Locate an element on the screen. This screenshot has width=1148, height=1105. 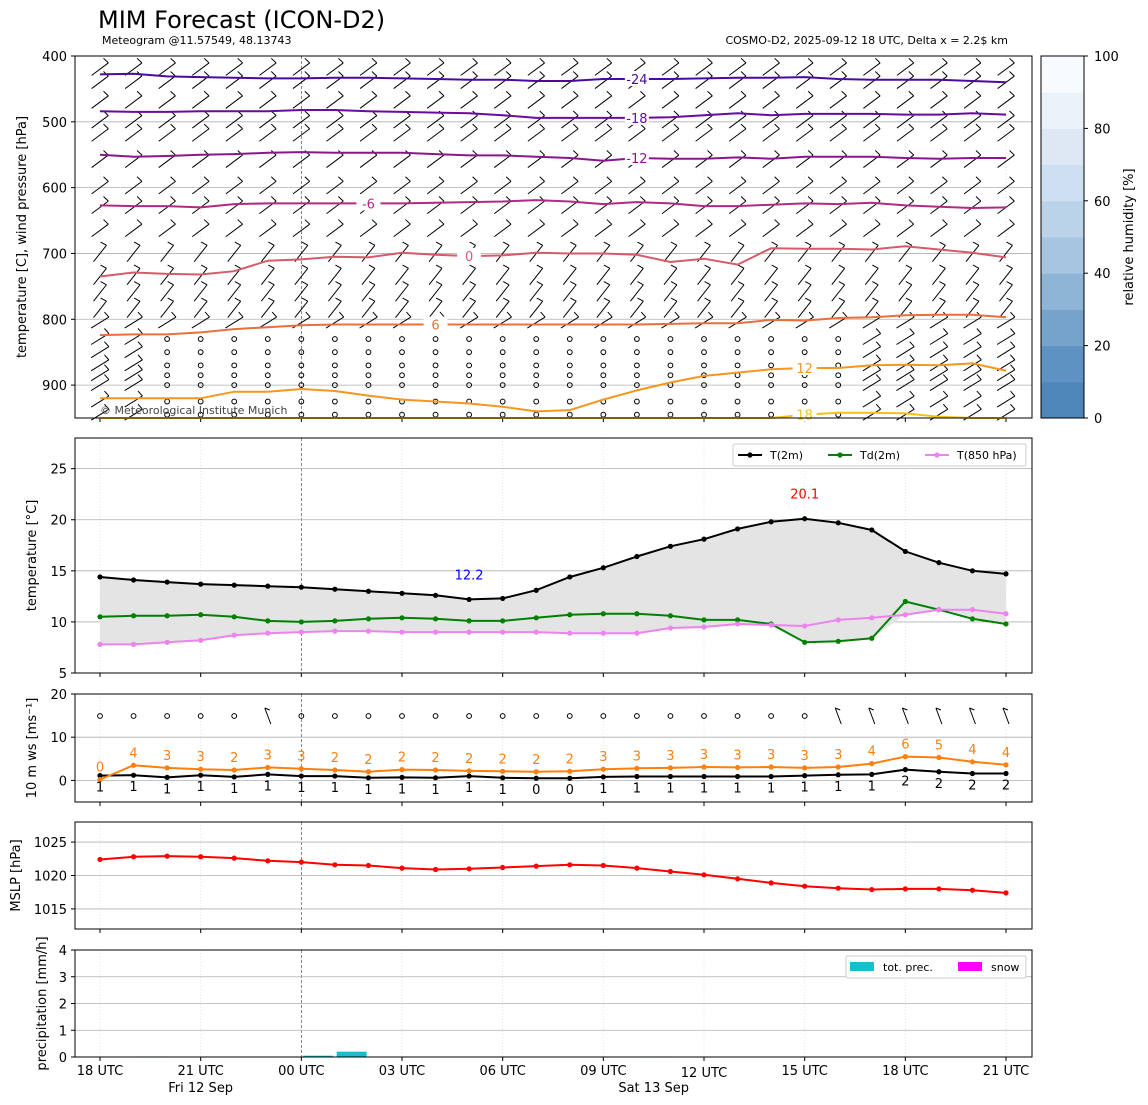
isotherm-label: 12 is located at coordinates (804, 369).